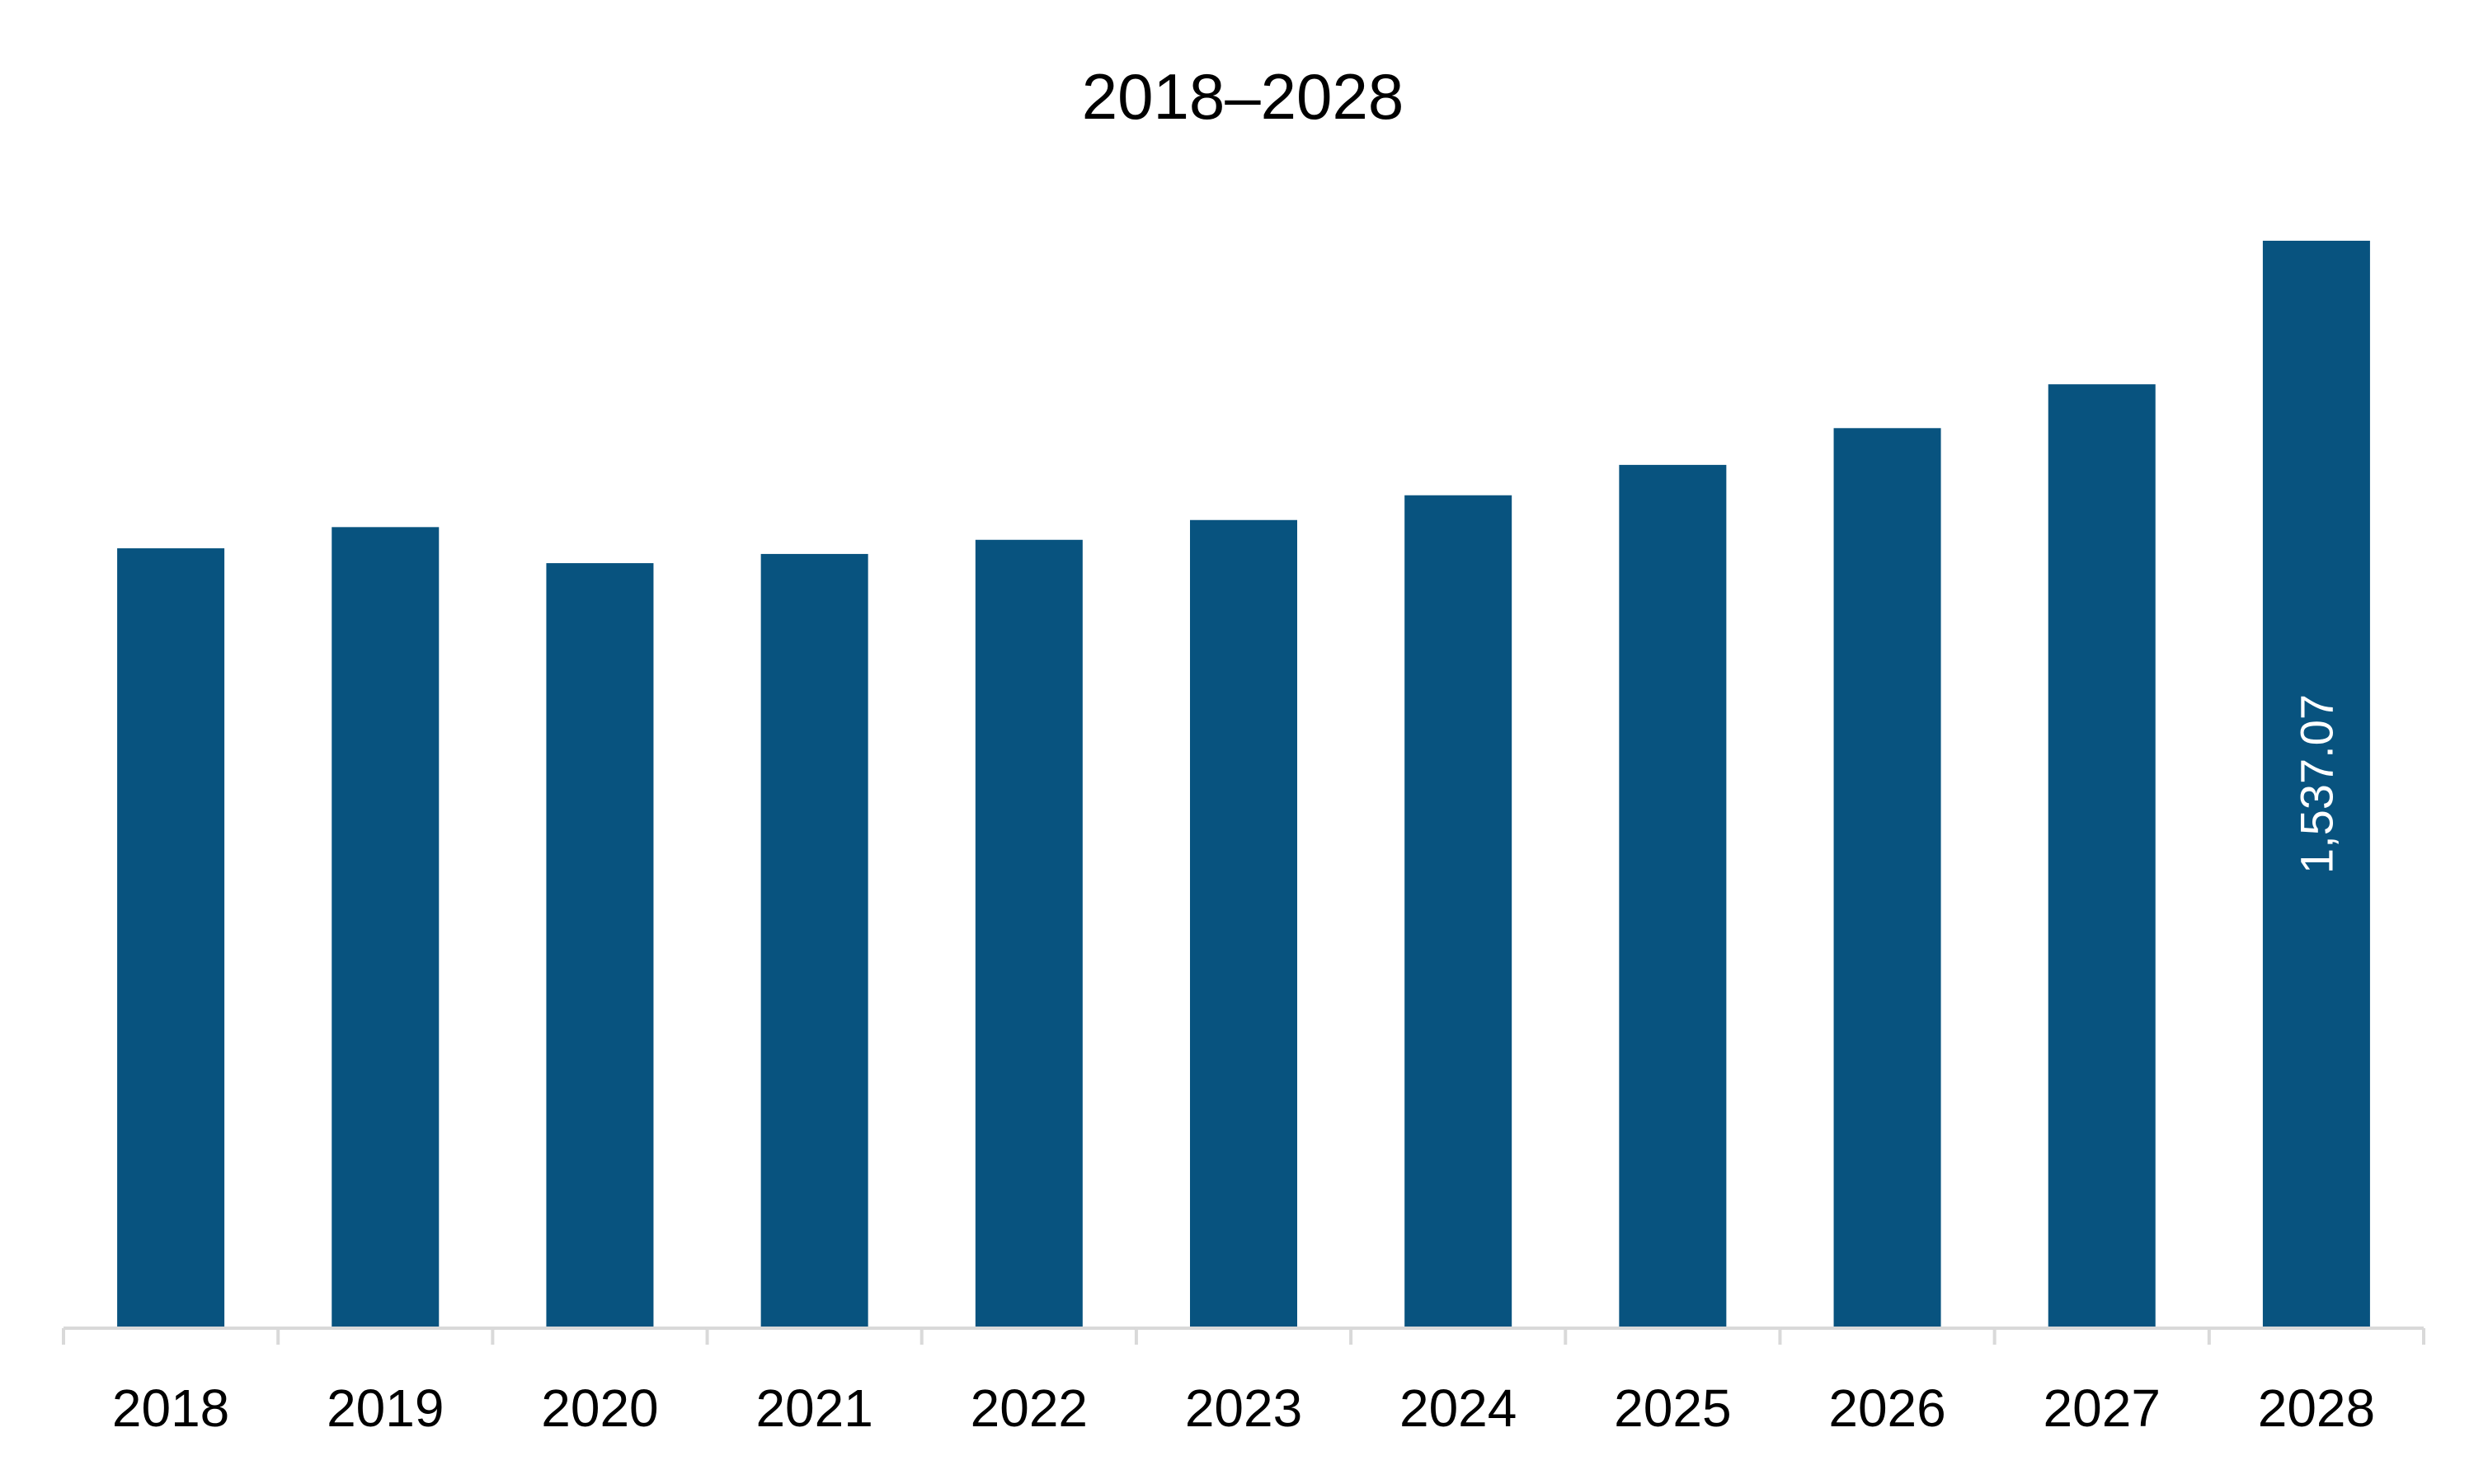 Image resolution: width=2474 pixels, height=1484 pixels. What do you see at coordinates (385, 1408) in the screenshot?
I see `x-tick-label-2019: 2019` at bounding box center [385, 1408].